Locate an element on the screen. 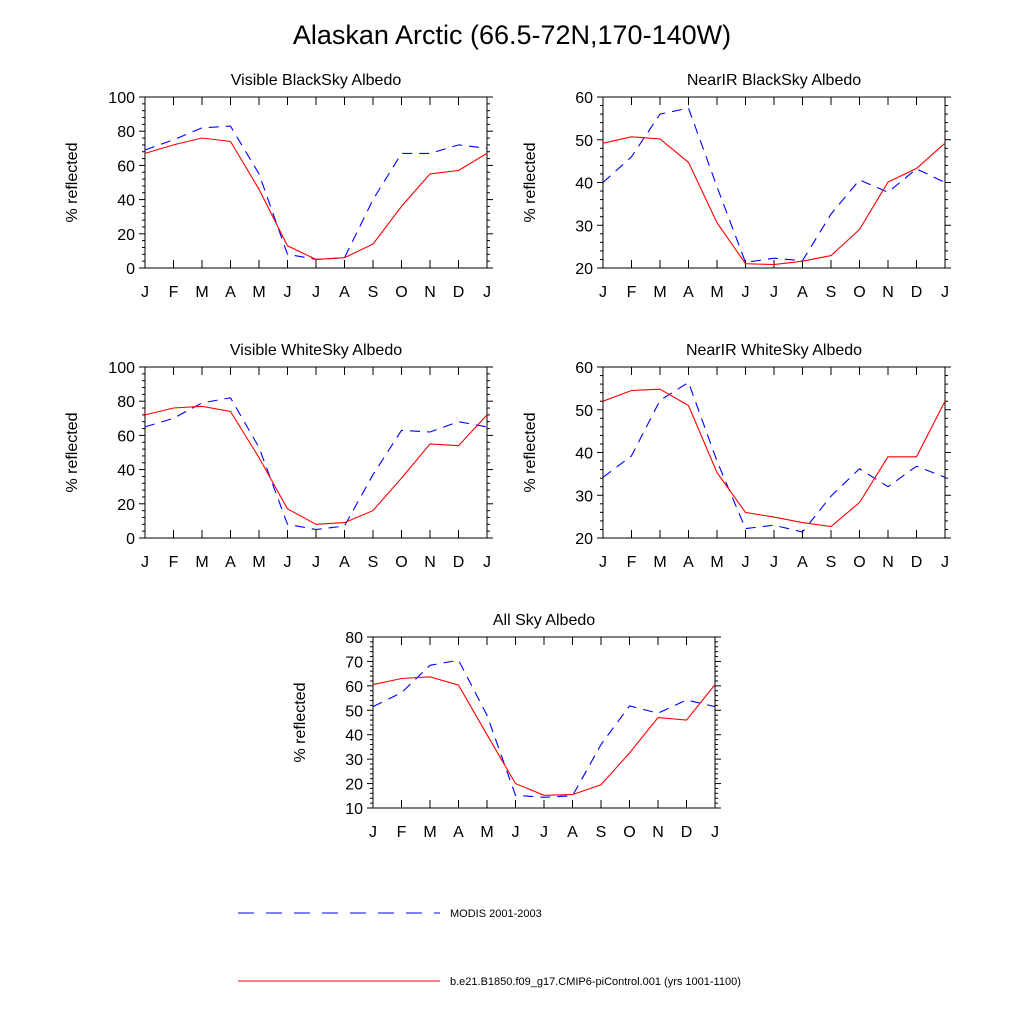 This screenshot has height=1024, width=1024. y-tick-label: 50 is located at coordinates (584, 141).